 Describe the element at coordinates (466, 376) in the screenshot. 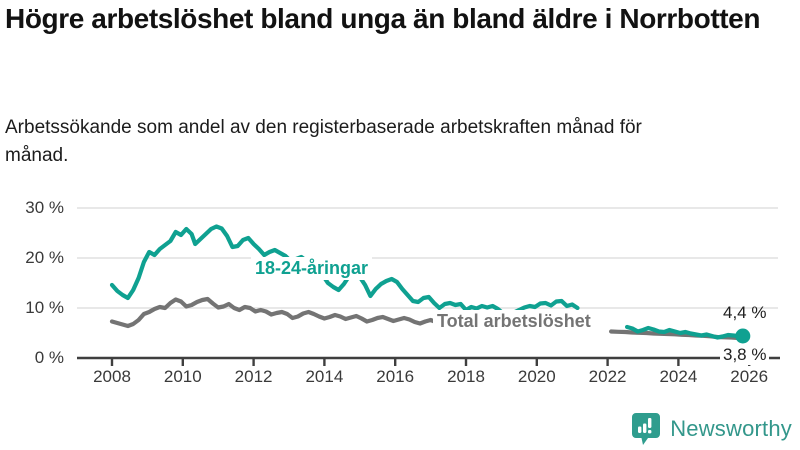

I see `x-tick-label: 2018` at that location.